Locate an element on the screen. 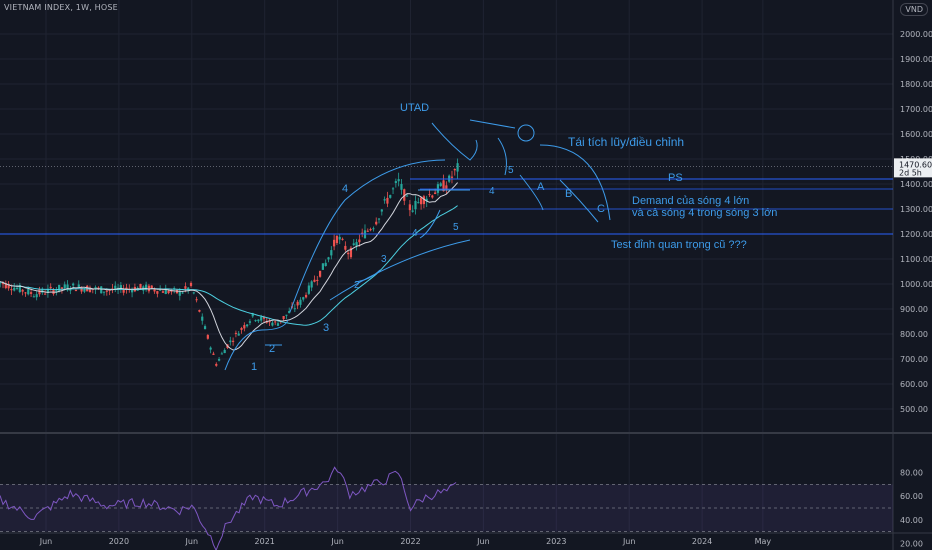 The image size is (932, 550). rsi-band is located at coordinates (446, 508).